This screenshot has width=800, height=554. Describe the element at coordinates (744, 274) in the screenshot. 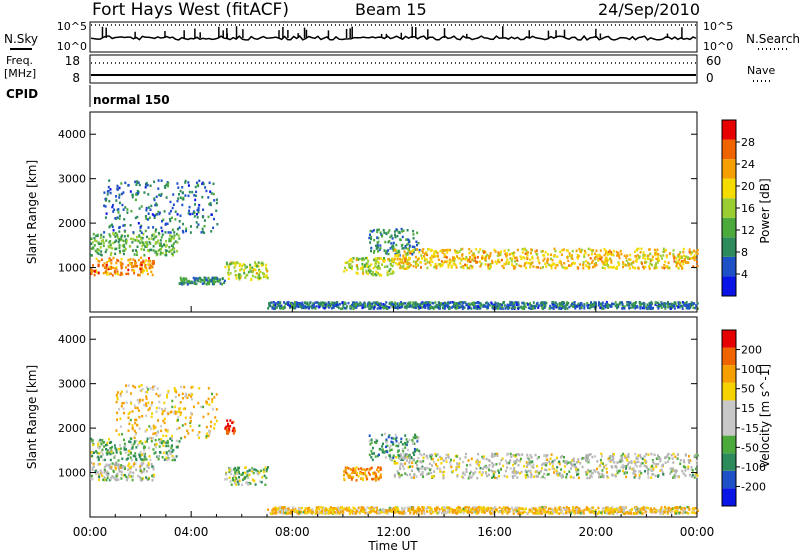

I see `colorbar-tick-label: 4` at that location.